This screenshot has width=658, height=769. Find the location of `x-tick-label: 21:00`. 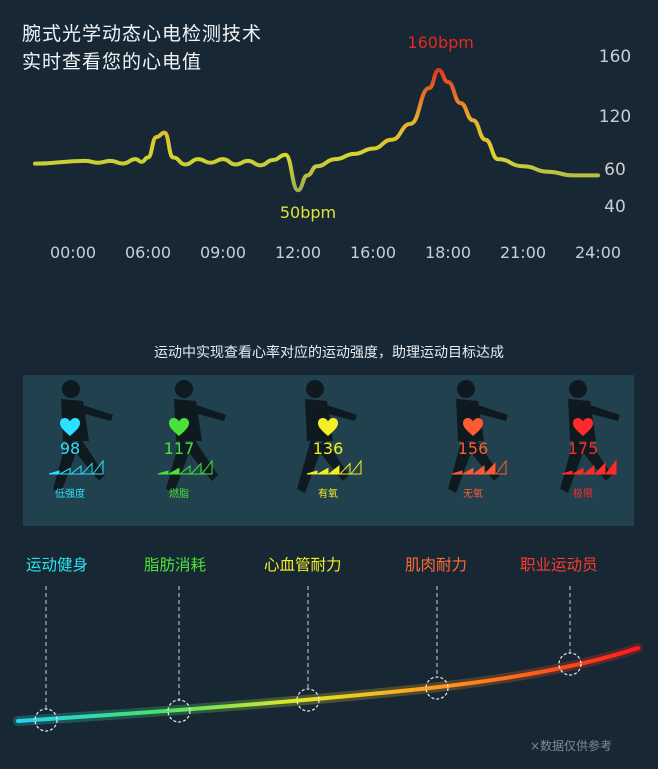

x-tick-label: 21:00 is located at coordinates (523, 252).